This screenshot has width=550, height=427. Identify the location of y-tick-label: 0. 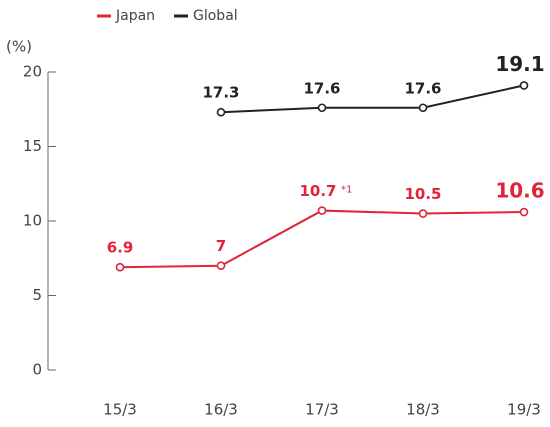
(37, 370).